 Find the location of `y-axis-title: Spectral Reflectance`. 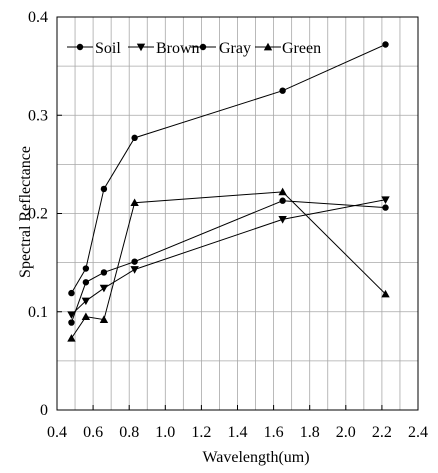

y-axis-title: Spectral Reflectance is located at coordinates (25, 212).